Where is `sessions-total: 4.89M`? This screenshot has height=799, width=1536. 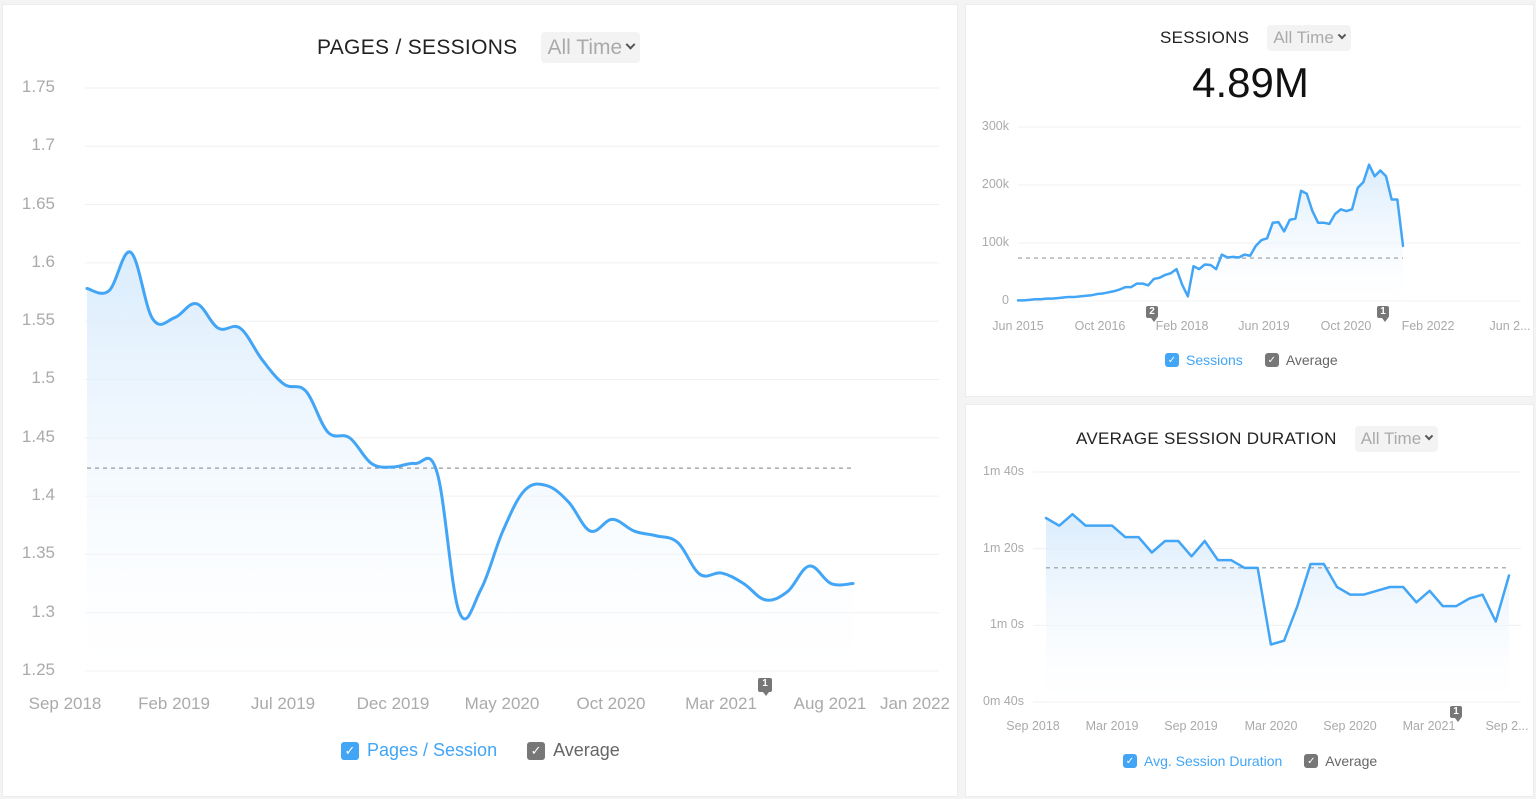 sessions-total: 4.89M is located at coordinates (1250, 82).